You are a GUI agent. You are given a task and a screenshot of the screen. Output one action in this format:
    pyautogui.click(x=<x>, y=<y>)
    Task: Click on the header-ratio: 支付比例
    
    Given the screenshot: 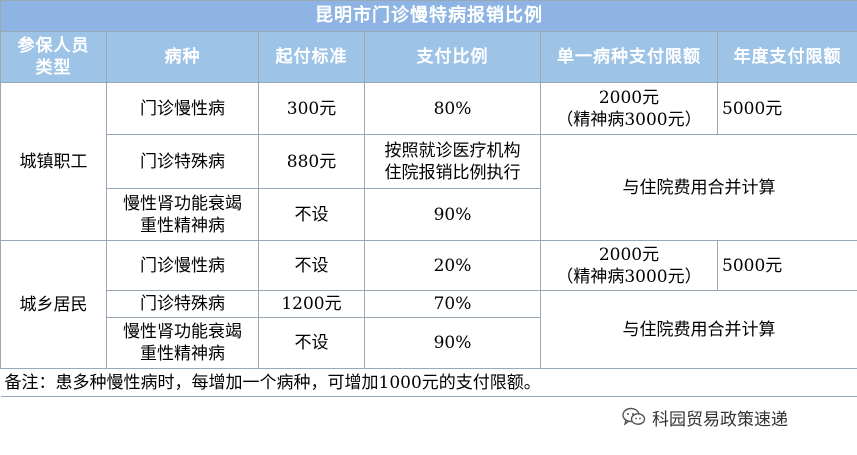 What is the action you would take?
    pyautogui.click(x=452, y=57)
    